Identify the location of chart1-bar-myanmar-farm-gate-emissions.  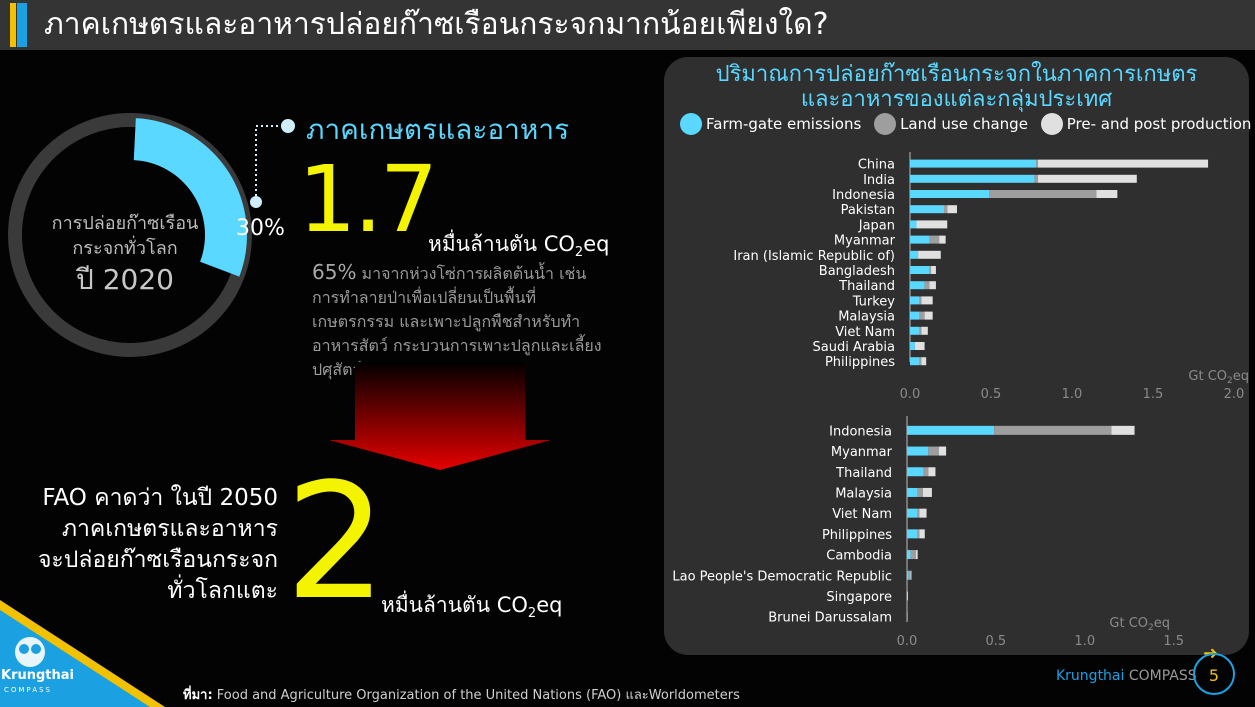
(920, 239).